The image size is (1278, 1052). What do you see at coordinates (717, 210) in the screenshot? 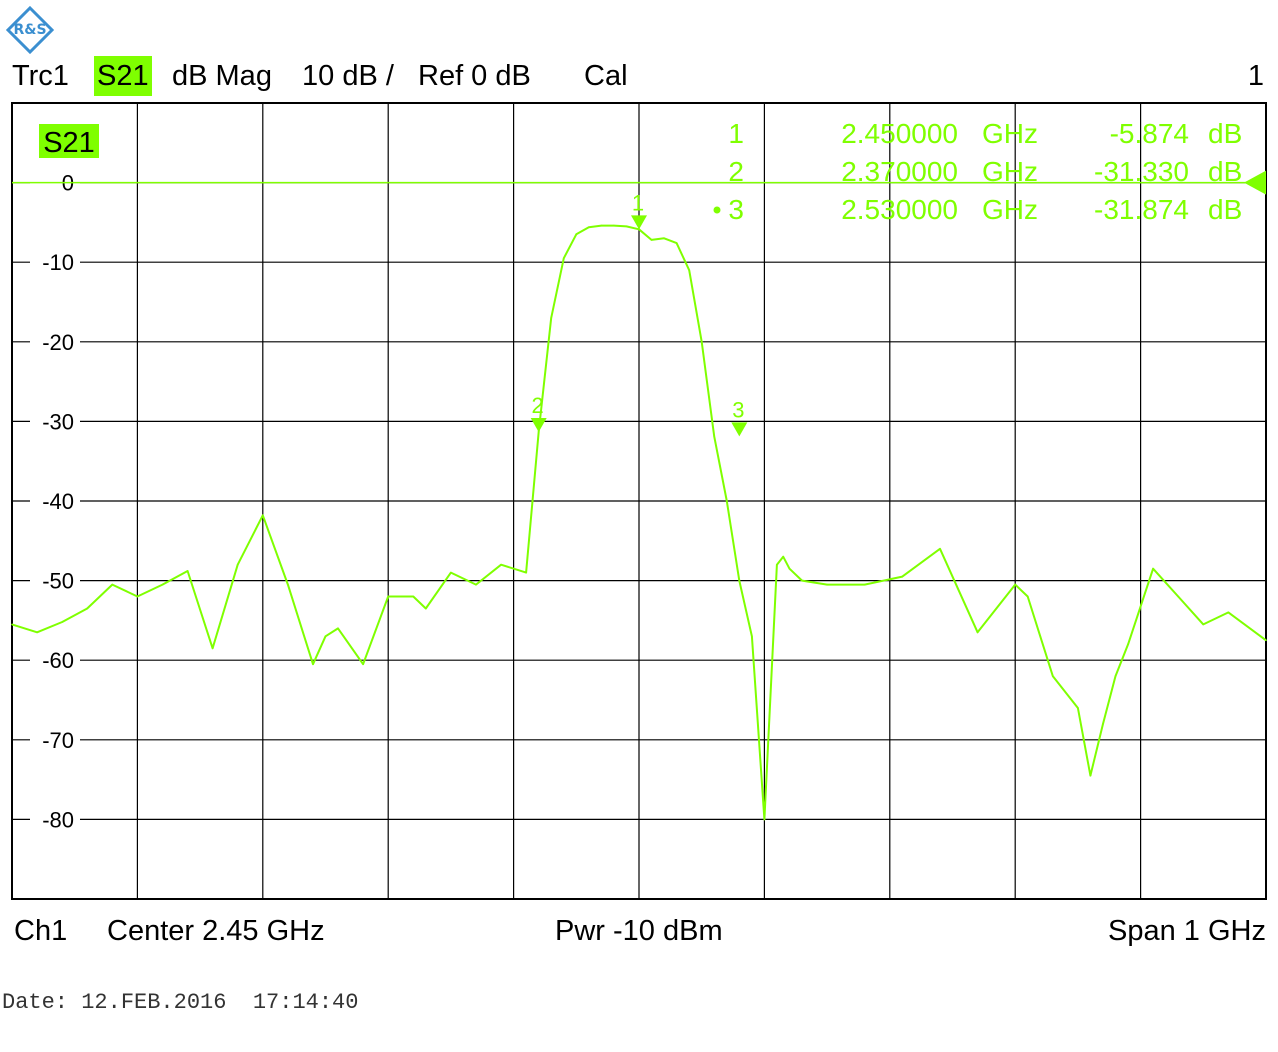
I see `active-marker-dot` at bounding box center [717, 210].